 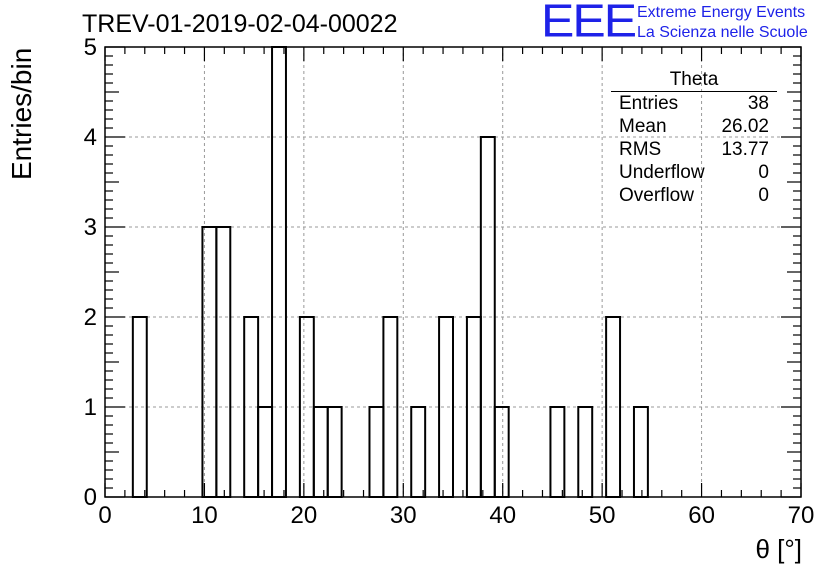 What do you see at coordinates (694, 81) in the screenshot?
I see `stats-title: Theta` at bounding box center [694, 81].